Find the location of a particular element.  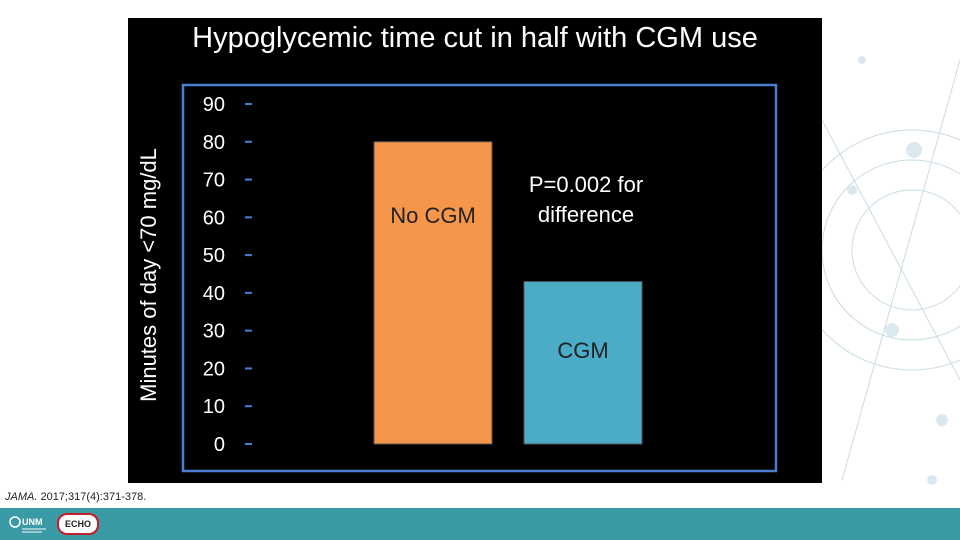

annotation-line-2: difference is located at coordinates (586, 214).